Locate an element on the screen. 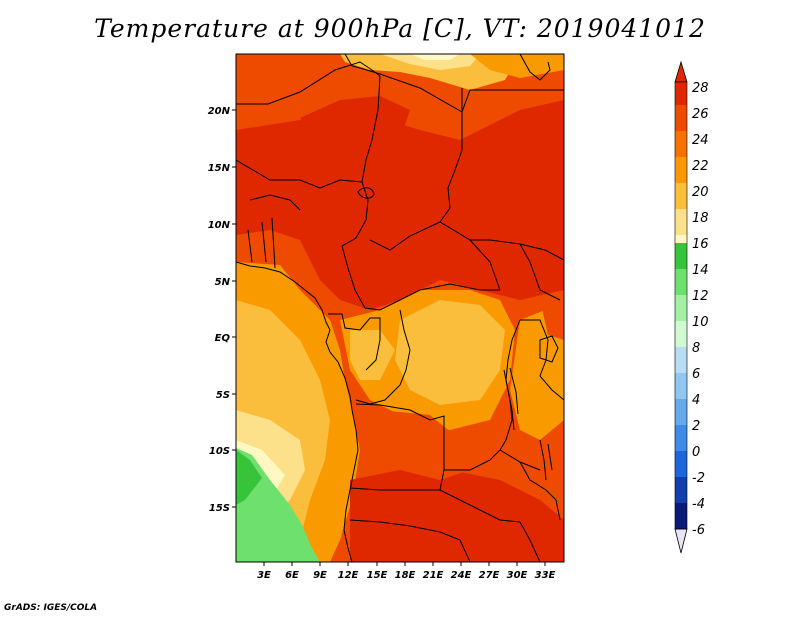  colorbar-label: 20 is located at coordinates (700, 192).